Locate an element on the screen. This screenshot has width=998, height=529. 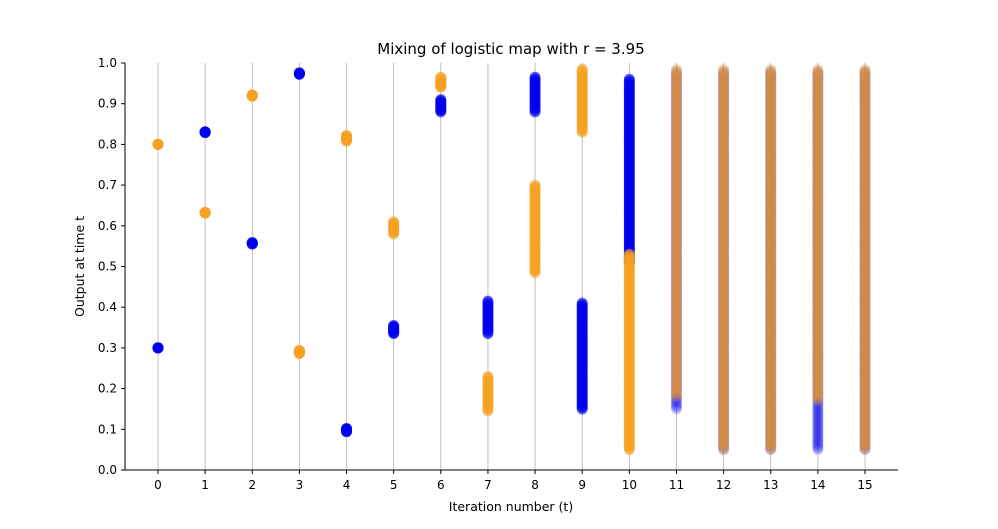
x-tick-label: 7 is located at coordinates (488, 485).